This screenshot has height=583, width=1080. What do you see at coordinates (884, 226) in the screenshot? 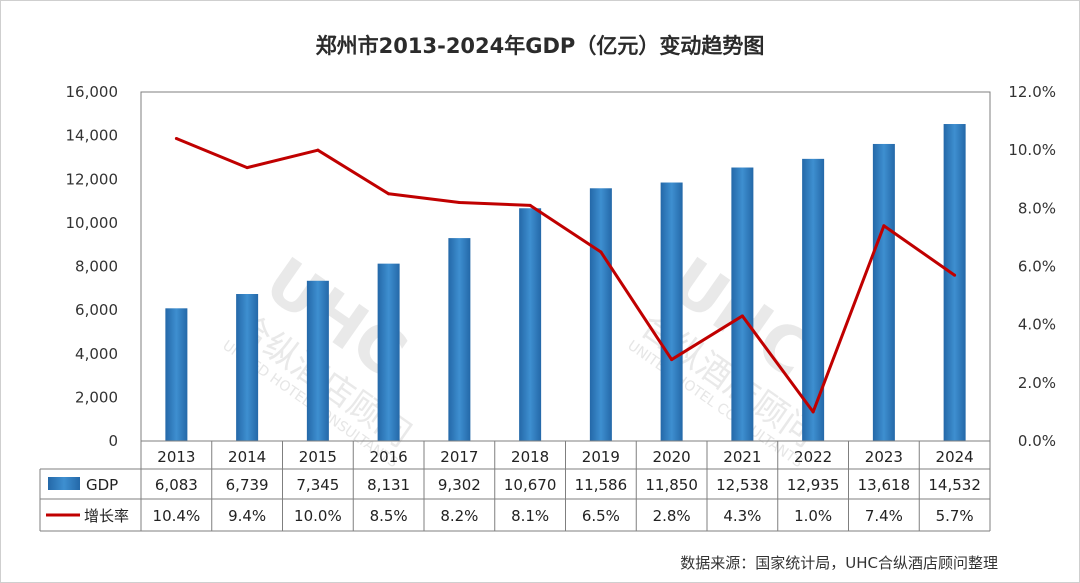
I see `growth-point-2023` at bounding box center [884, 226].